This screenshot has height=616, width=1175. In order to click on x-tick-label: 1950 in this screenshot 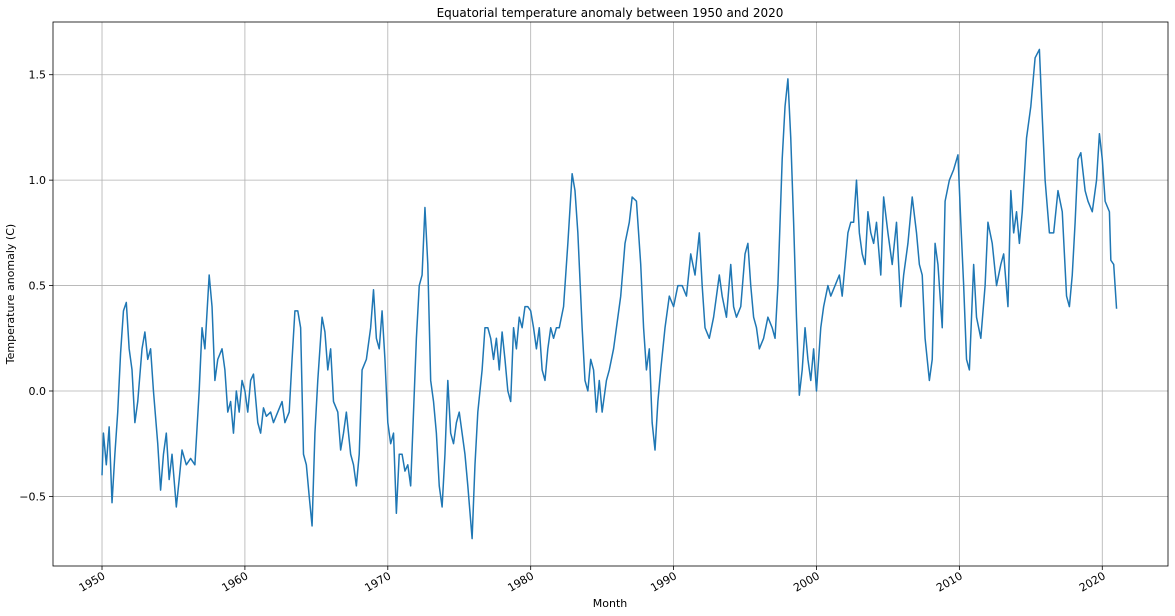, I will do `click(92, 581)`.